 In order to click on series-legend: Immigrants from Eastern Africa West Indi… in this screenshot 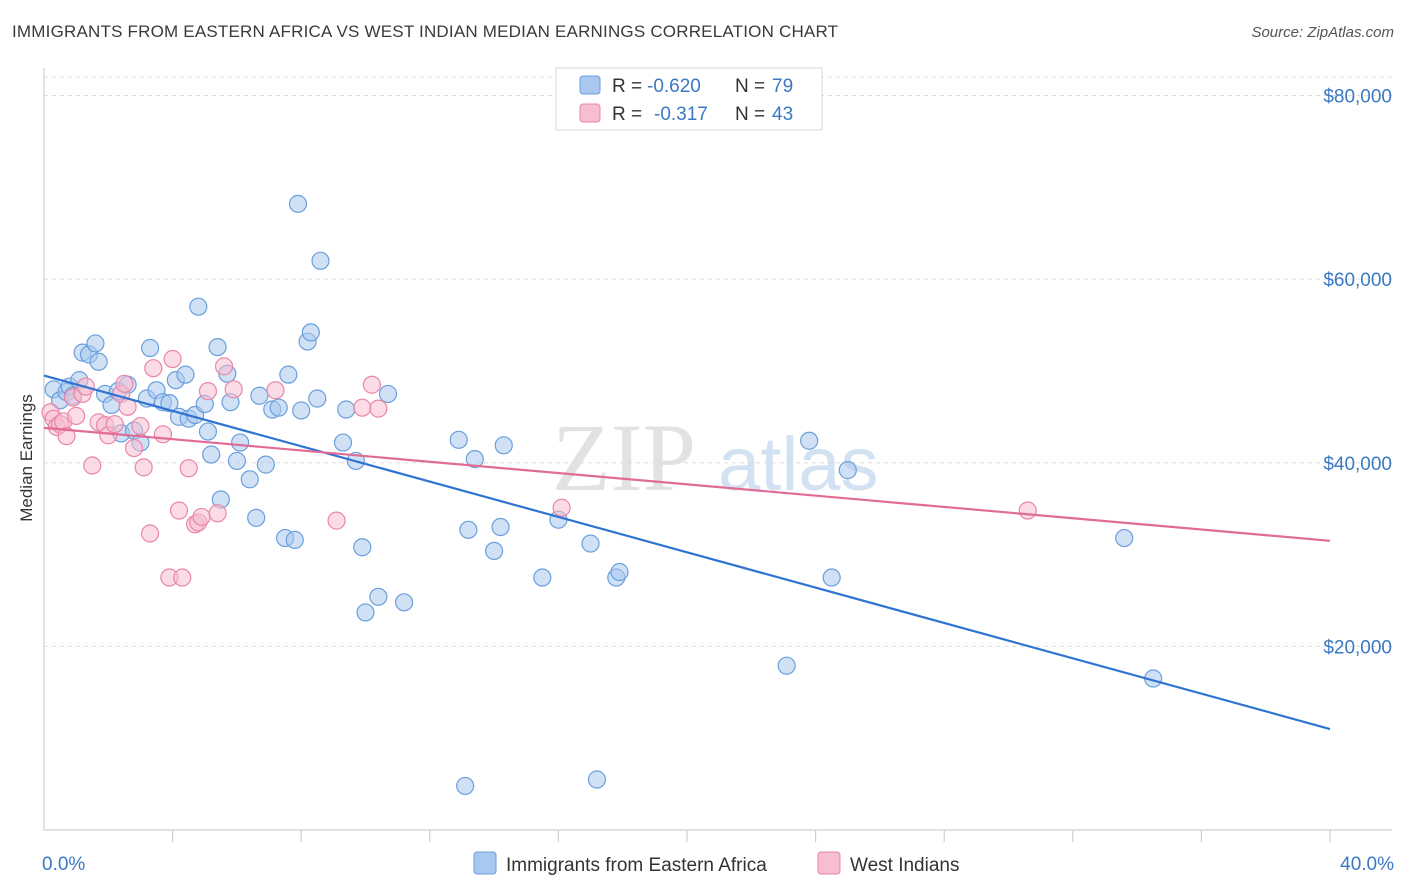, I will do `click(716, 863)`.